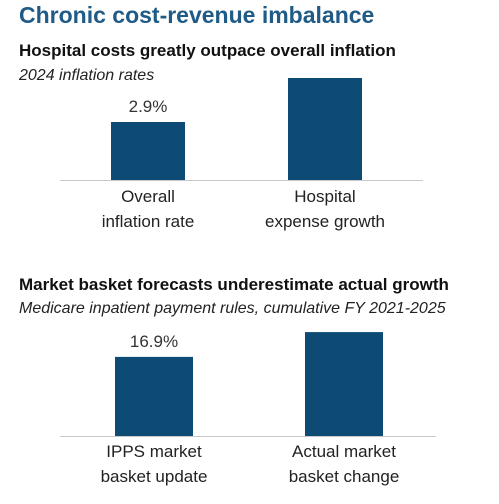  What do you see at coordinates (325, 221) in the screenshot?
I see `chart1-tick-label-2-line-2: expense growth` at bounding box center [325, 221].